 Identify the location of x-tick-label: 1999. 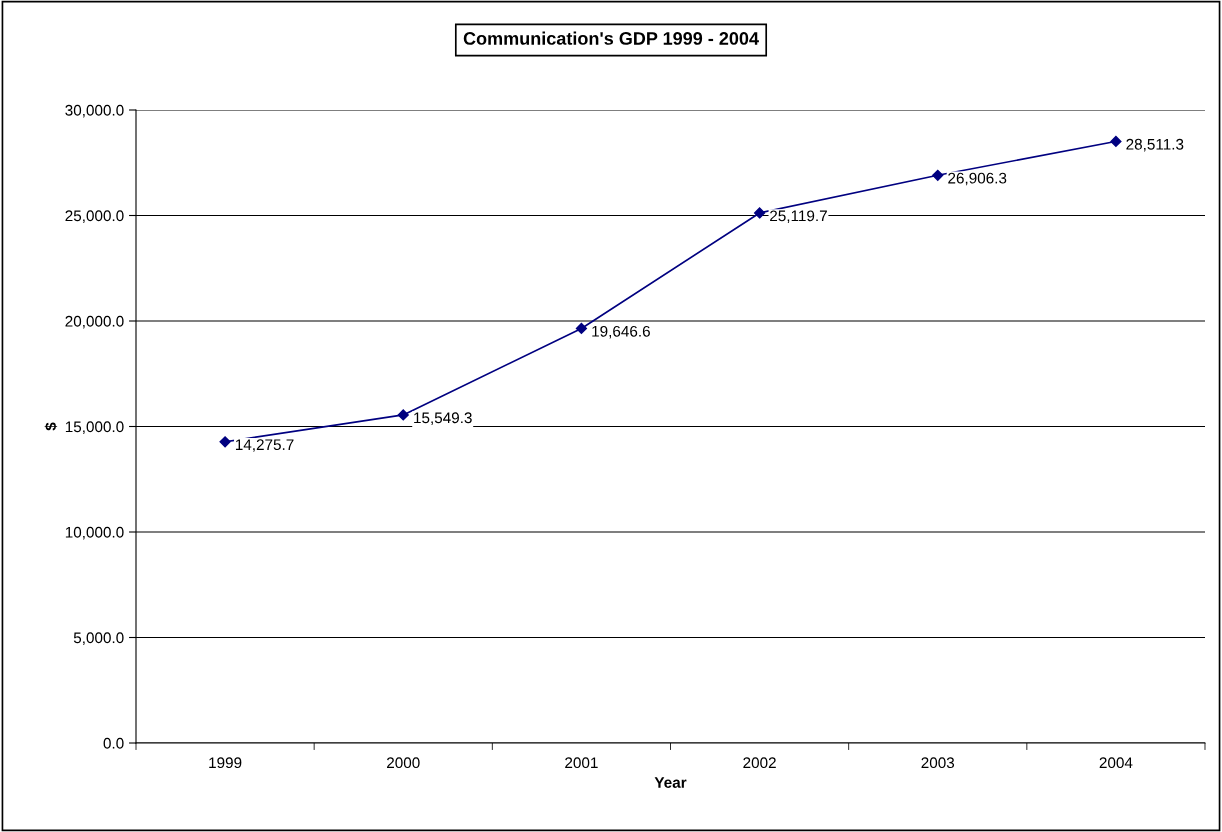
(225, 763).